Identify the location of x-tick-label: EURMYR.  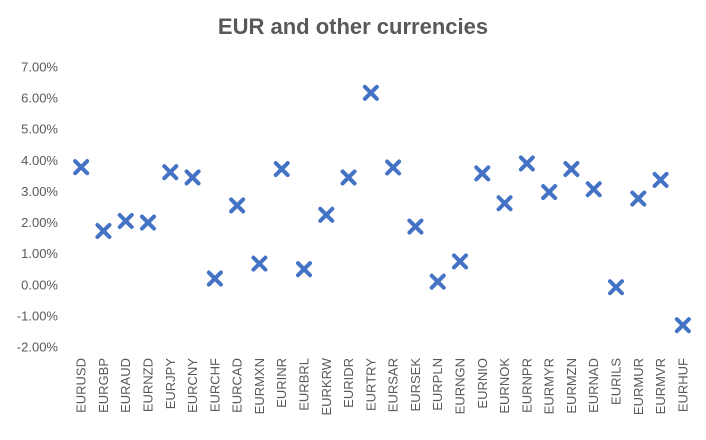
(549, 386).